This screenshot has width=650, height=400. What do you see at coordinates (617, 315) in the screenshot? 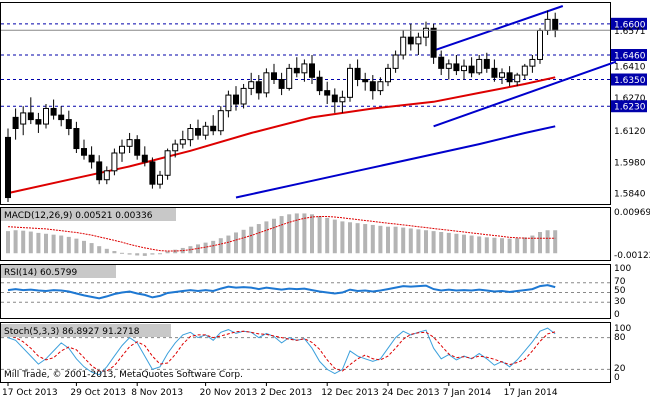
I see `rsi-tick-0: 0` at bounding box center [617, 315].